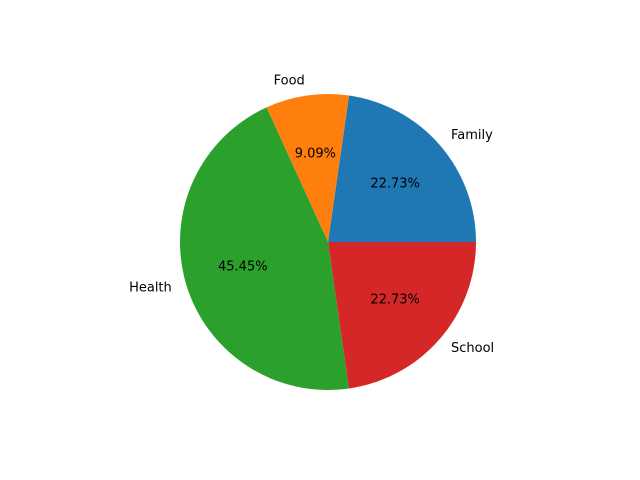  What do you see at coordinates (289, 80) in the screenshot?
I see `slice-label-food: Food` at bounding box center [289, 80].